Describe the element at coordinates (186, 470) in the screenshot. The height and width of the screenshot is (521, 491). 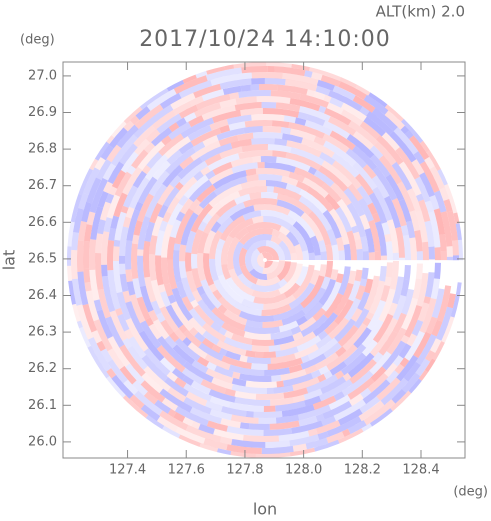
I see `x-tick-label: 127.6` at that location.